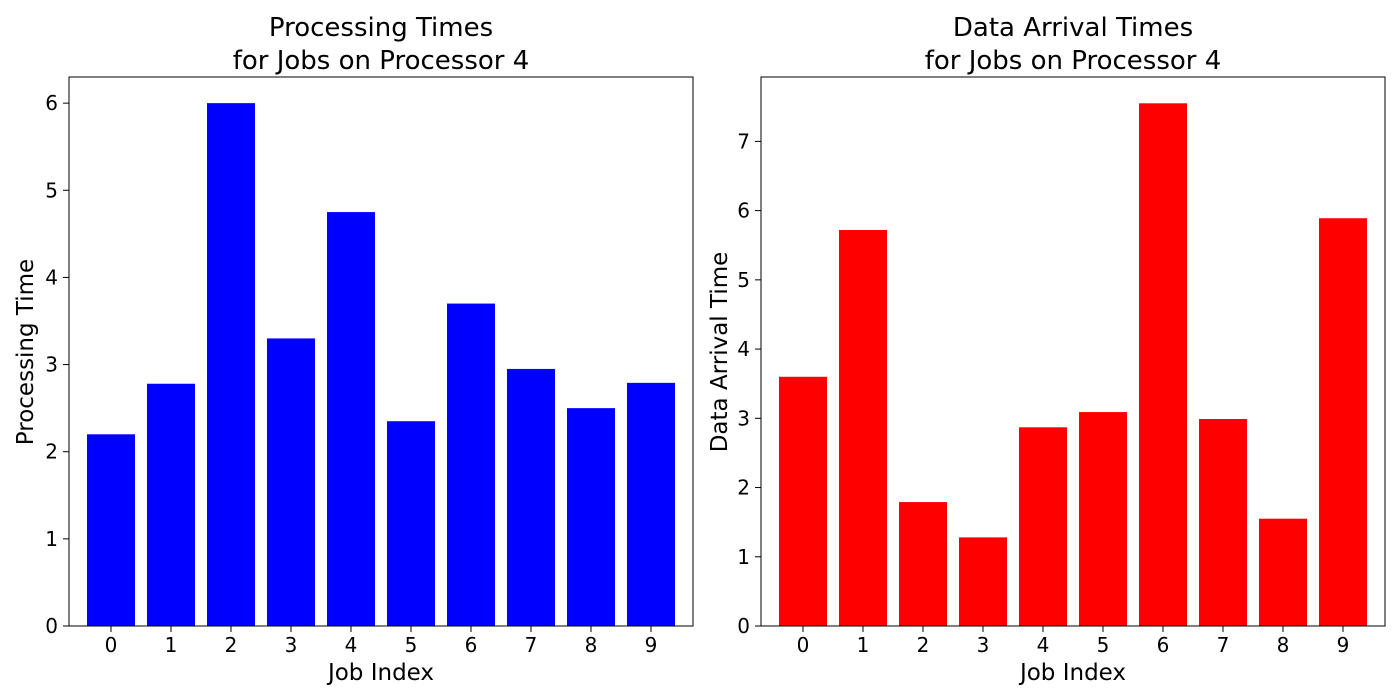 This screenshot has height=700, width=1400. I want to click on y-axis-label: Processing Time, so click(26, 352).